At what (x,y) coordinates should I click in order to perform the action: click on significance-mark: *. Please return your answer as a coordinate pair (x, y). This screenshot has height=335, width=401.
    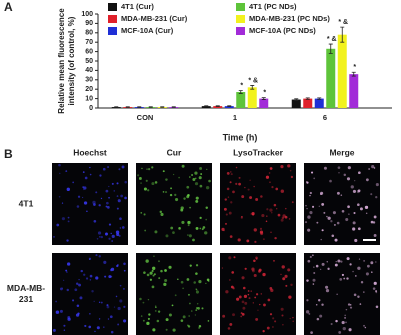
    Looking at the image, I should click on (241, 85).